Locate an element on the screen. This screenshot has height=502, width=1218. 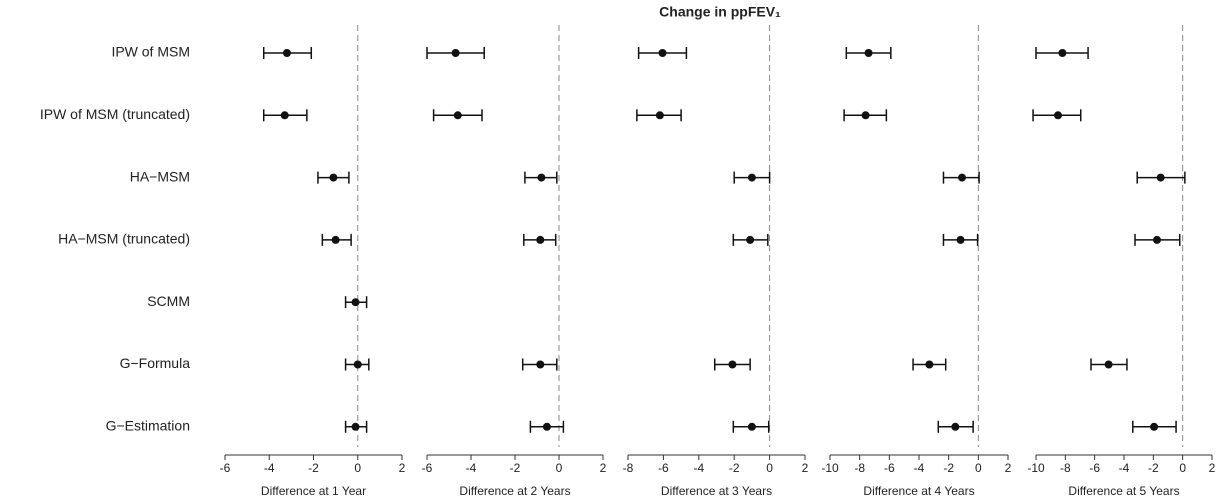
category-label: SCMM is located at coordinates (168, 301).